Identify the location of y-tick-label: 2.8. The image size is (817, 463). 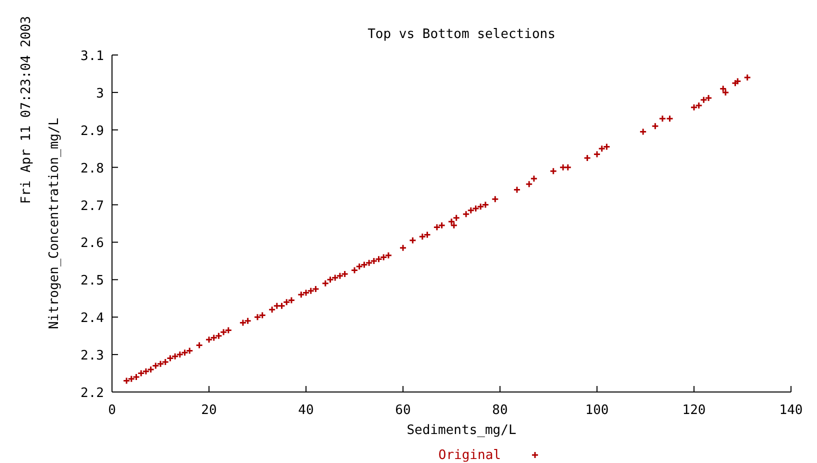
(92, 168).